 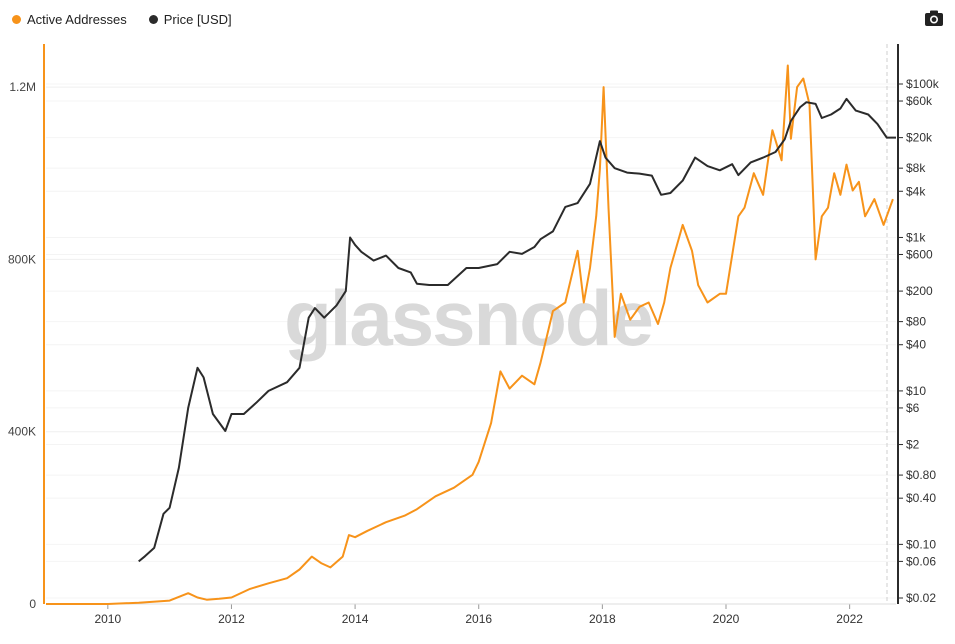 I want to click on x-tick-label: 2022, so click(x=849, y=619).